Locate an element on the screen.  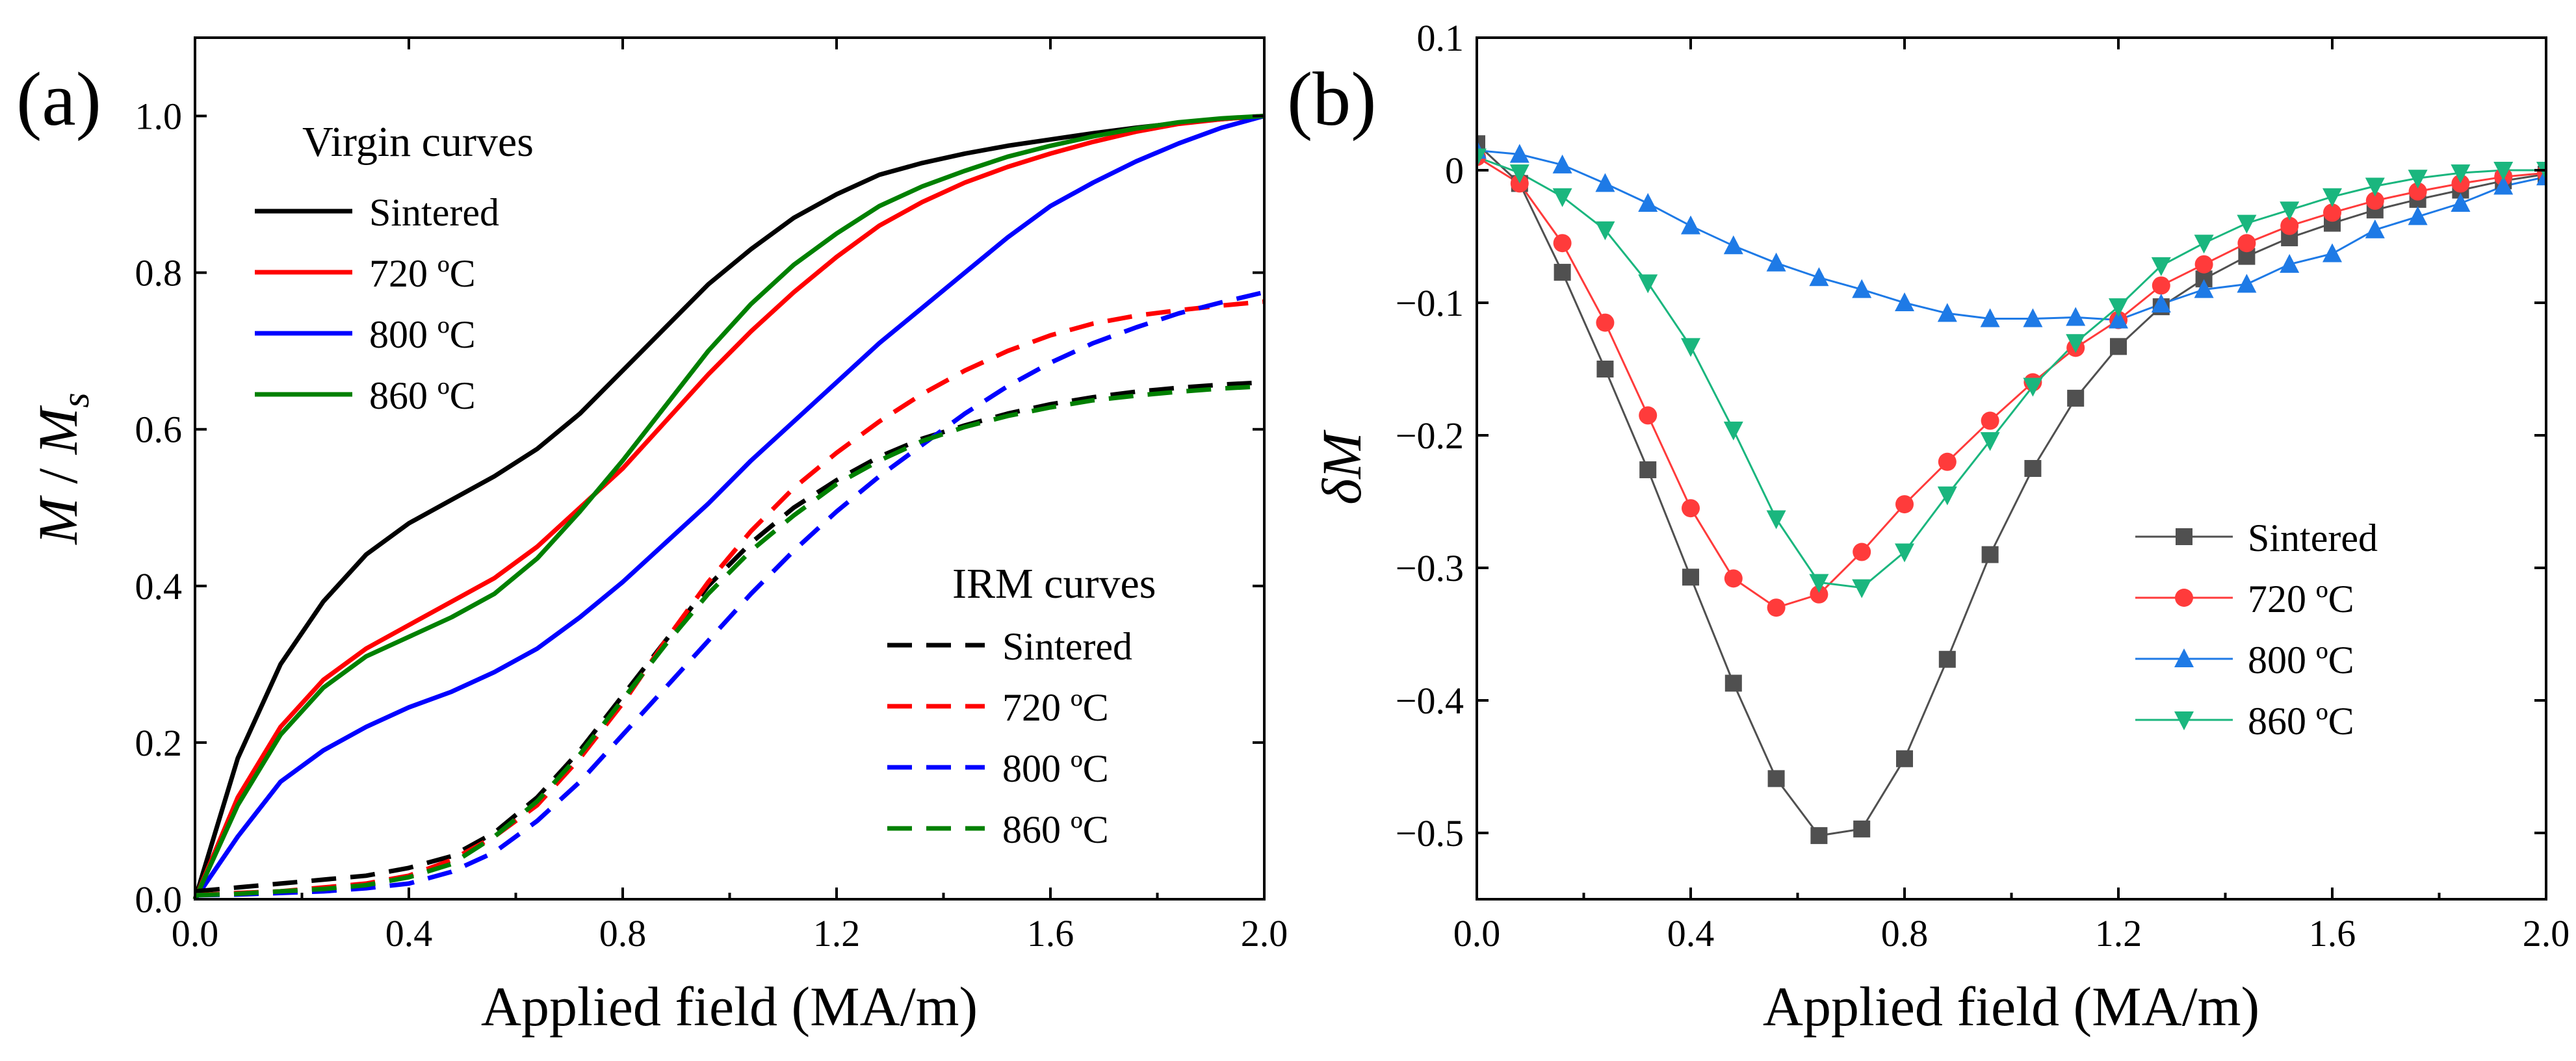
panel-a-xtick-label: 1.6 is located at coordinates (1050, 933).